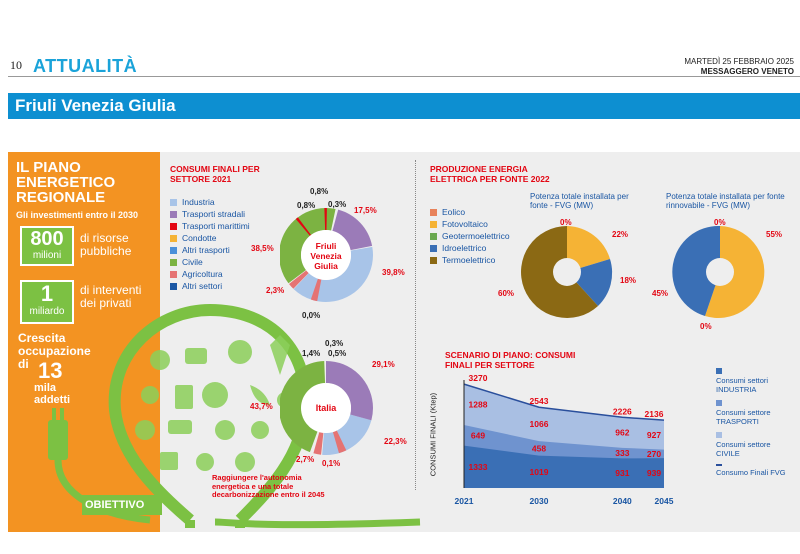 The height and width of the screenshot is (554, 800). I want to click on legend-label: Industria, so click(198, 202).